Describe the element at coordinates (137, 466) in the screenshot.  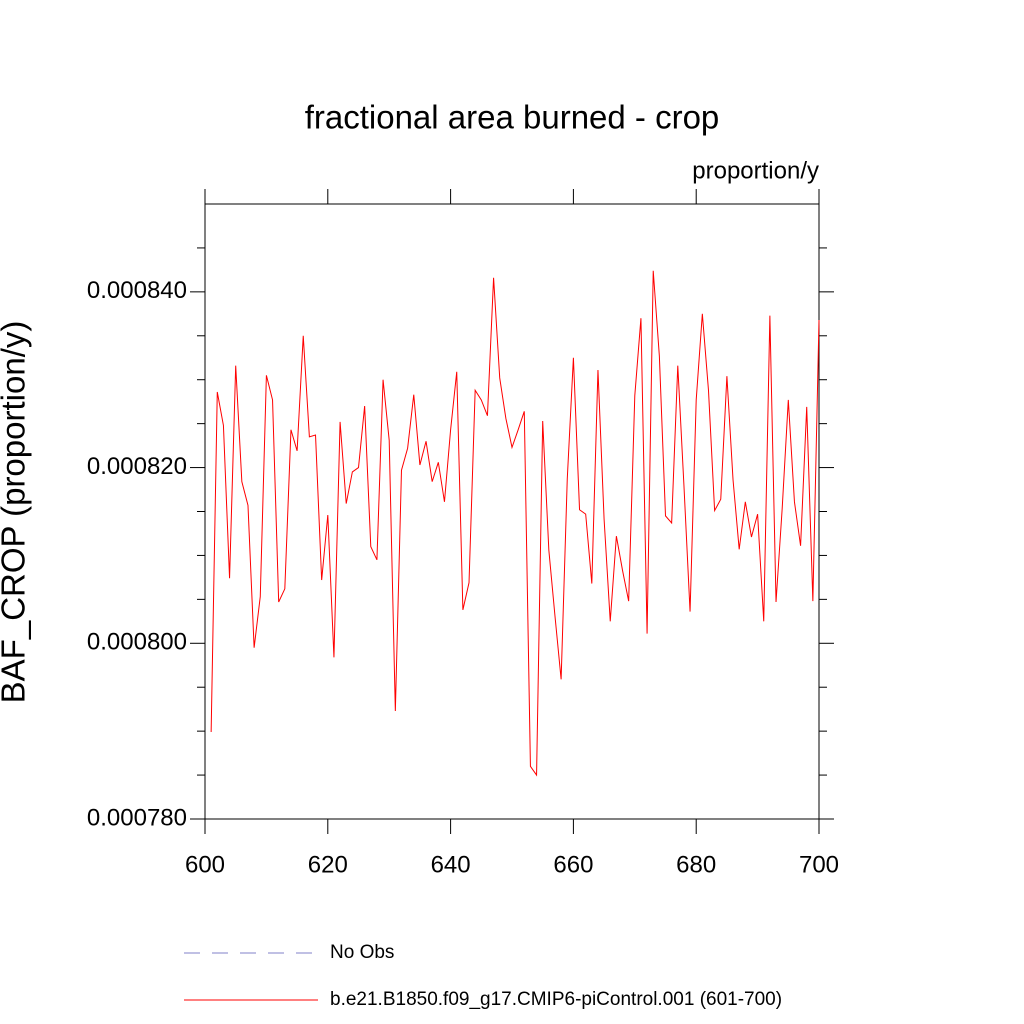
I see `y-tick-label: 0.000820` at that location.